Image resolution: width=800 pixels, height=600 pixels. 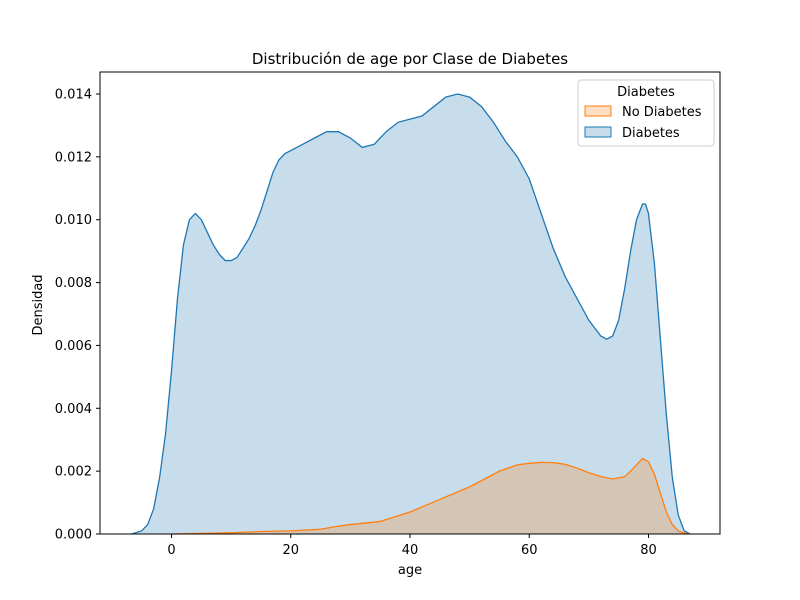 I want to click on legend-swatch-no-diabetes, so click(x=598, y=111).